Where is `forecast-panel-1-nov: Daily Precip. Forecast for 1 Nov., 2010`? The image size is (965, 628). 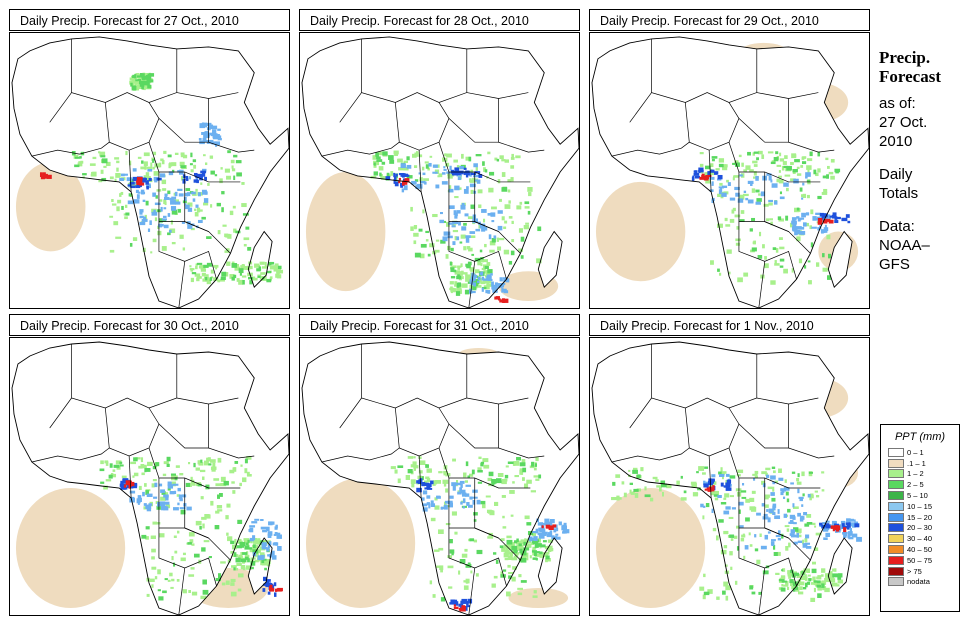
forecast-panel-1-nov: Daily Precip. Forecast for 1 Nov., 2010 is located at coordinates (729, 465).